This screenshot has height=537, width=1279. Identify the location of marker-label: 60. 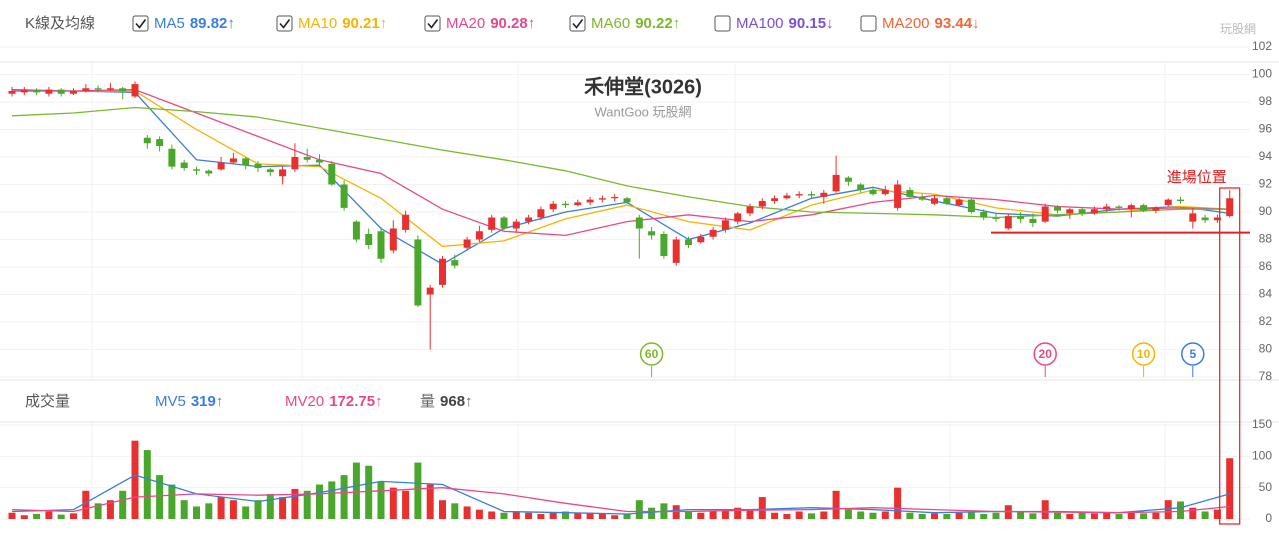
(652, 354).